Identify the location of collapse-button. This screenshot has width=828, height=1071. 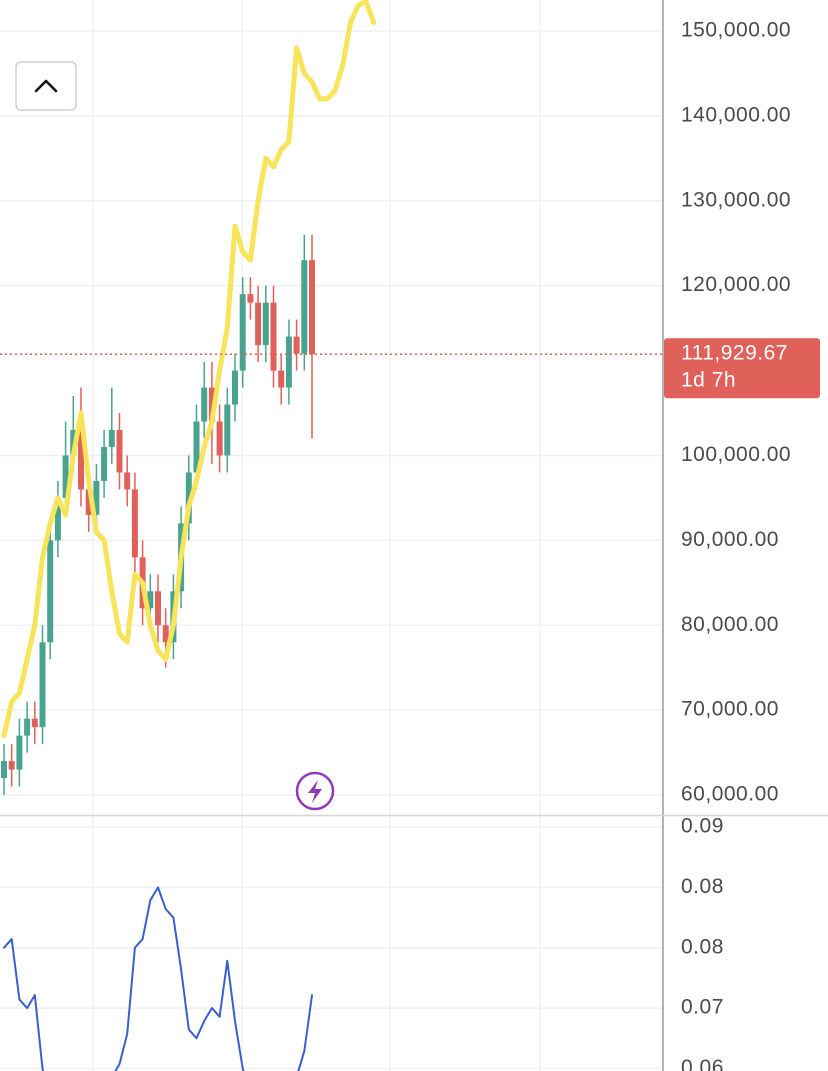
(46, 86).